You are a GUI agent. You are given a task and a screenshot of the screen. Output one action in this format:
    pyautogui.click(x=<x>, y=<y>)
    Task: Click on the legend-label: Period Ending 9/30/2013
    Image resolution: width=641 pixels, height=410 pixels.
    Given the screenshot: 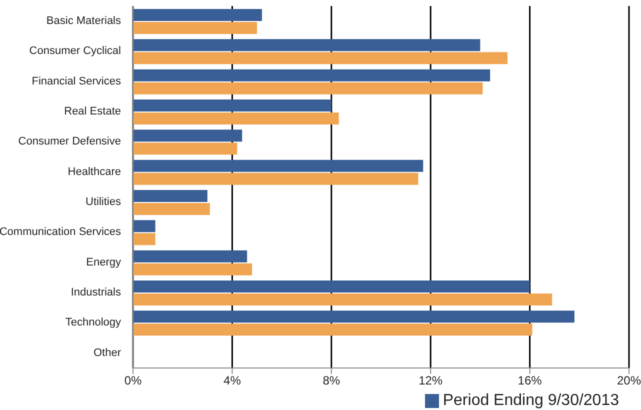 What is the action you would take?
    pyautogui.click(x=530, y=400)
    